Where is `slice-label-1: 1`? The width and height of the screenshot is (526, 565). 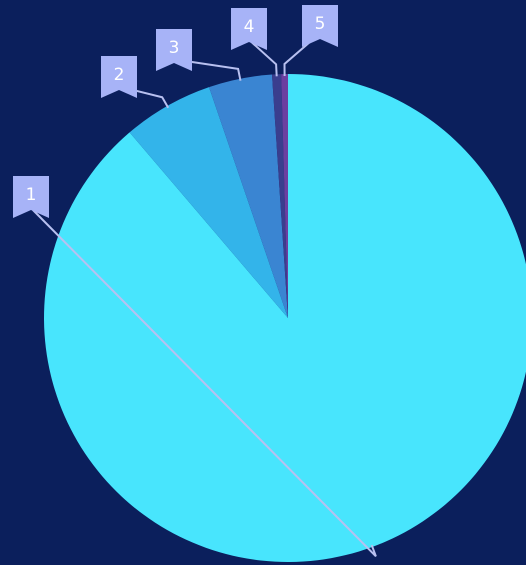
slice-label-1: 1 is located at coordinates (31, 195).